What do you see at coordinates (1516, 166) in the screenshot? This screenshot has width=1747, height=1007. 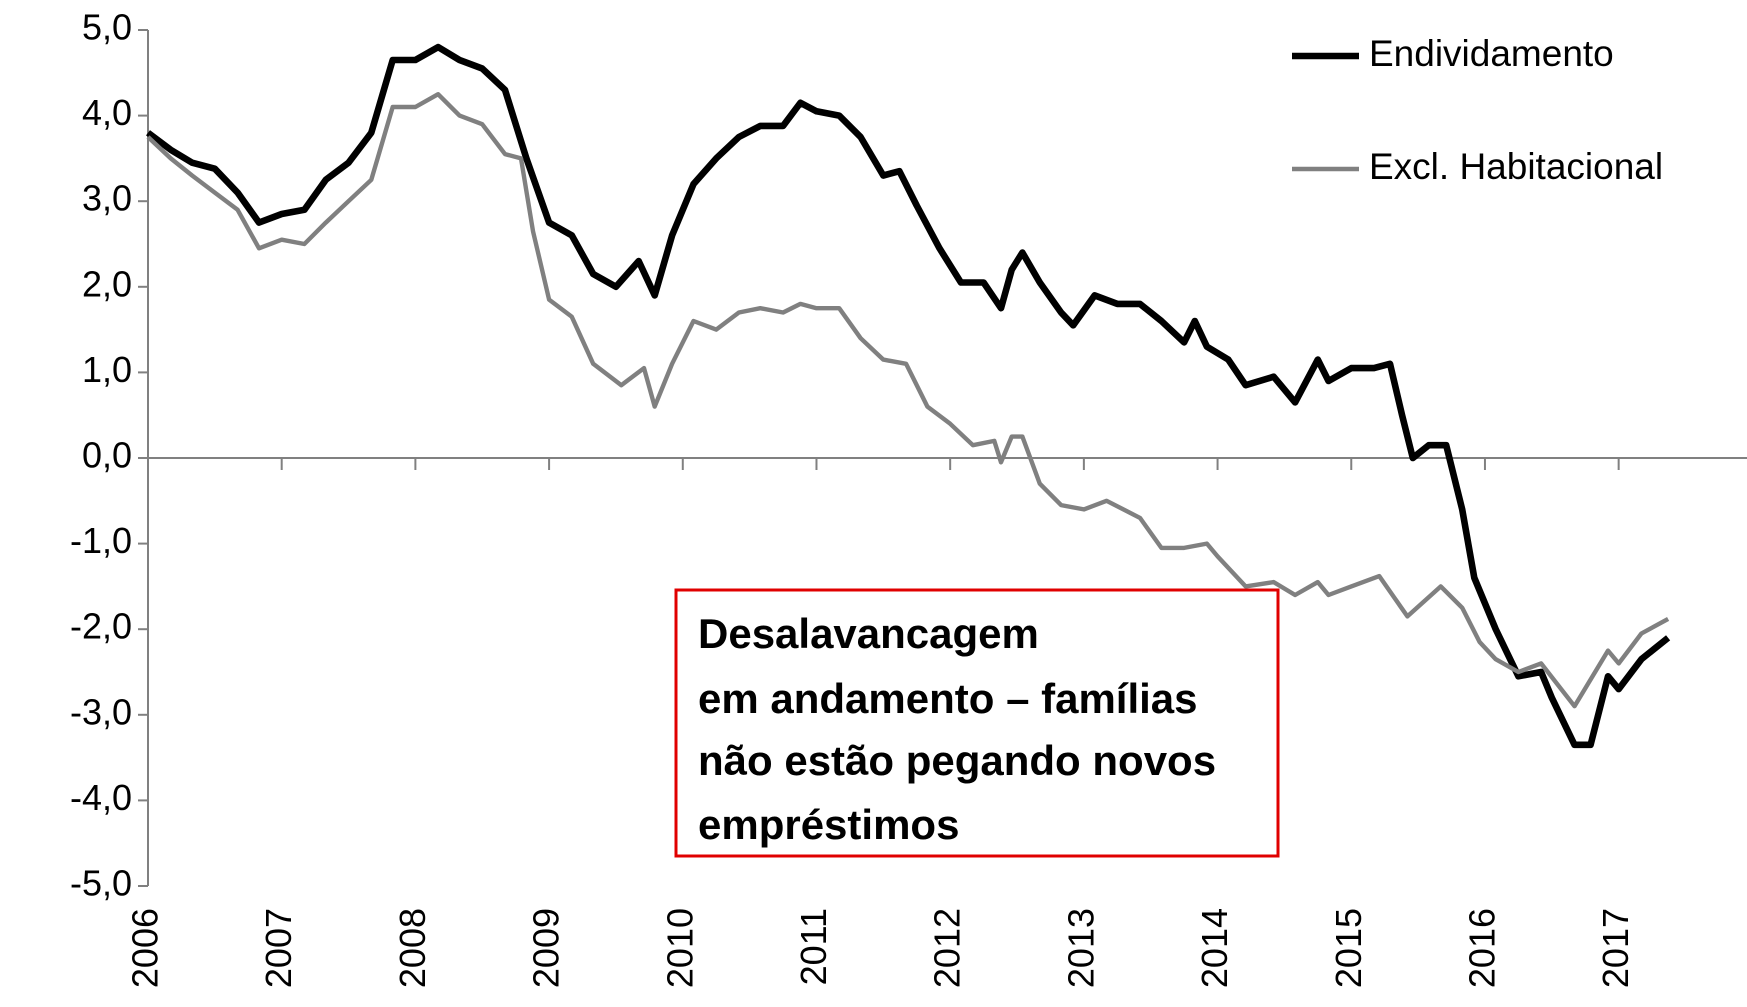 I see `legend-label: Excl. Habitacional` at bounding box center [1516, 166].